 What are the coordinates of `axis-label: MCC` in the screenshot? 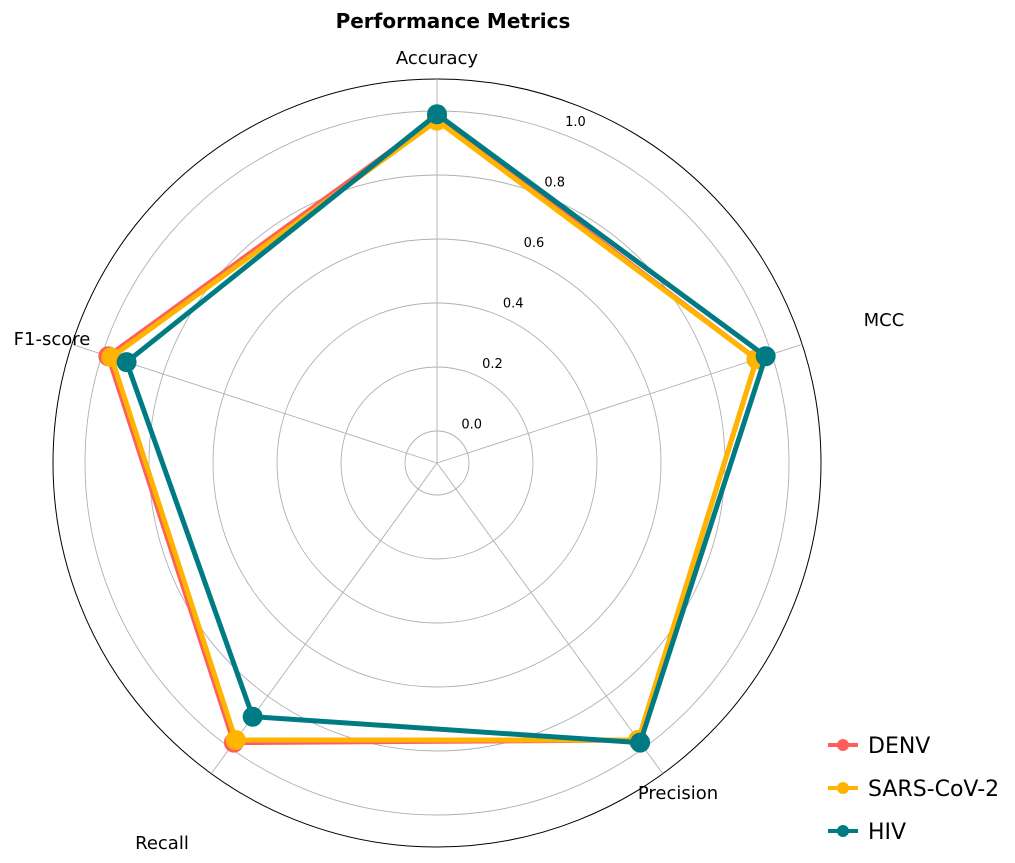 It's located at (884, 320).